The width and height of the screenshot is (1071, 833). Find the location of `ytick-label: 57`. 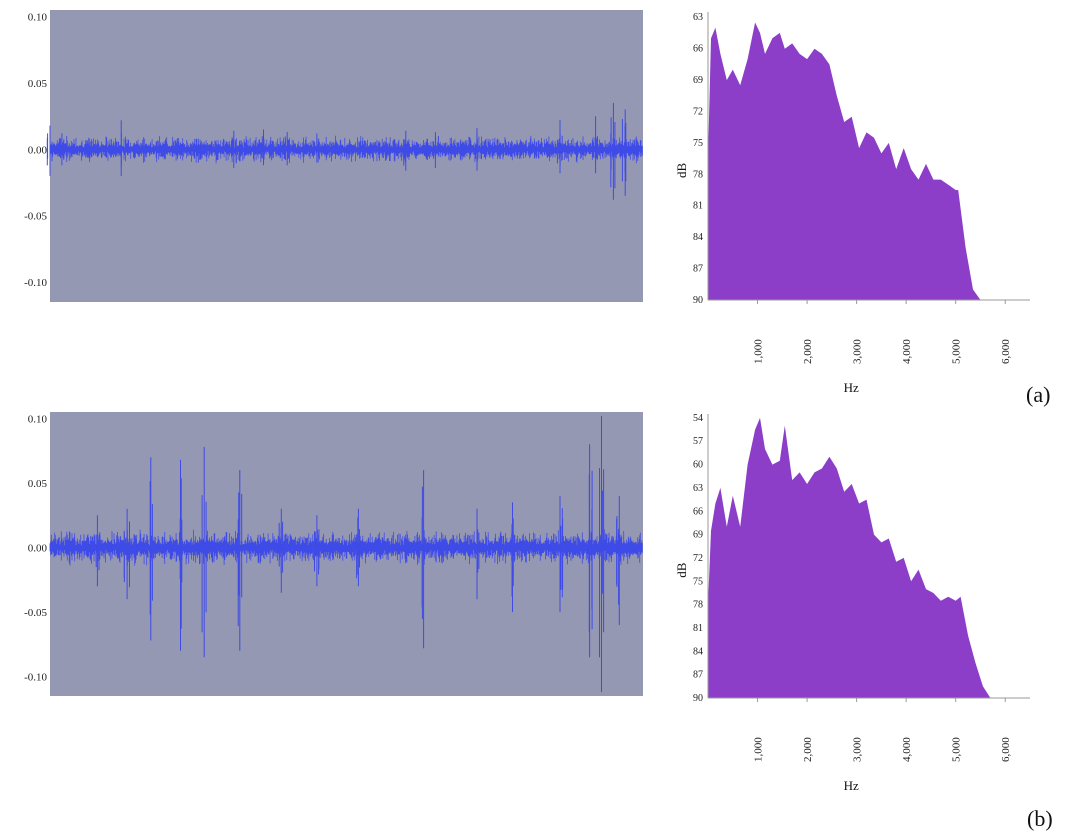

ytick-label: 57 is located at coordinates (698, 441).